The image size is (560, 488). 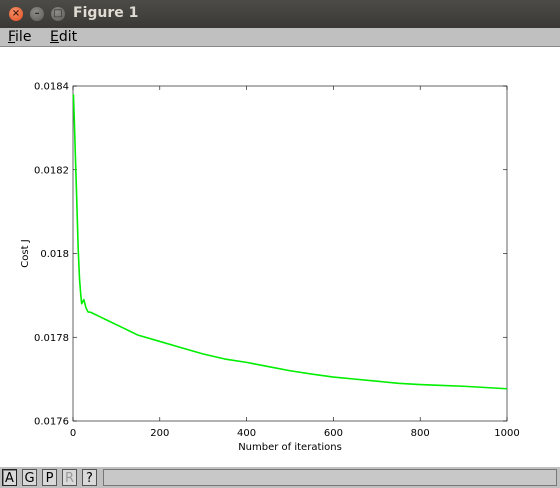 What do you see at coordinates (49, 477) in the screenshot?
I see `pan-button: P` at bounding box center [49, 477].